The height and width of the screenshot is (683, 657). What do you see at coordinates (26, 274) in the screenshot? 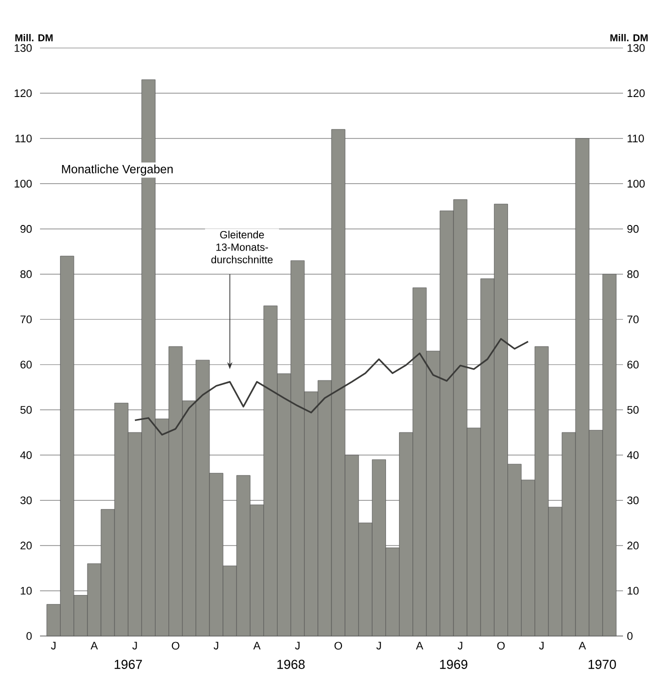
I see `y-tick-label: 80` at bounding box center [26, 274].